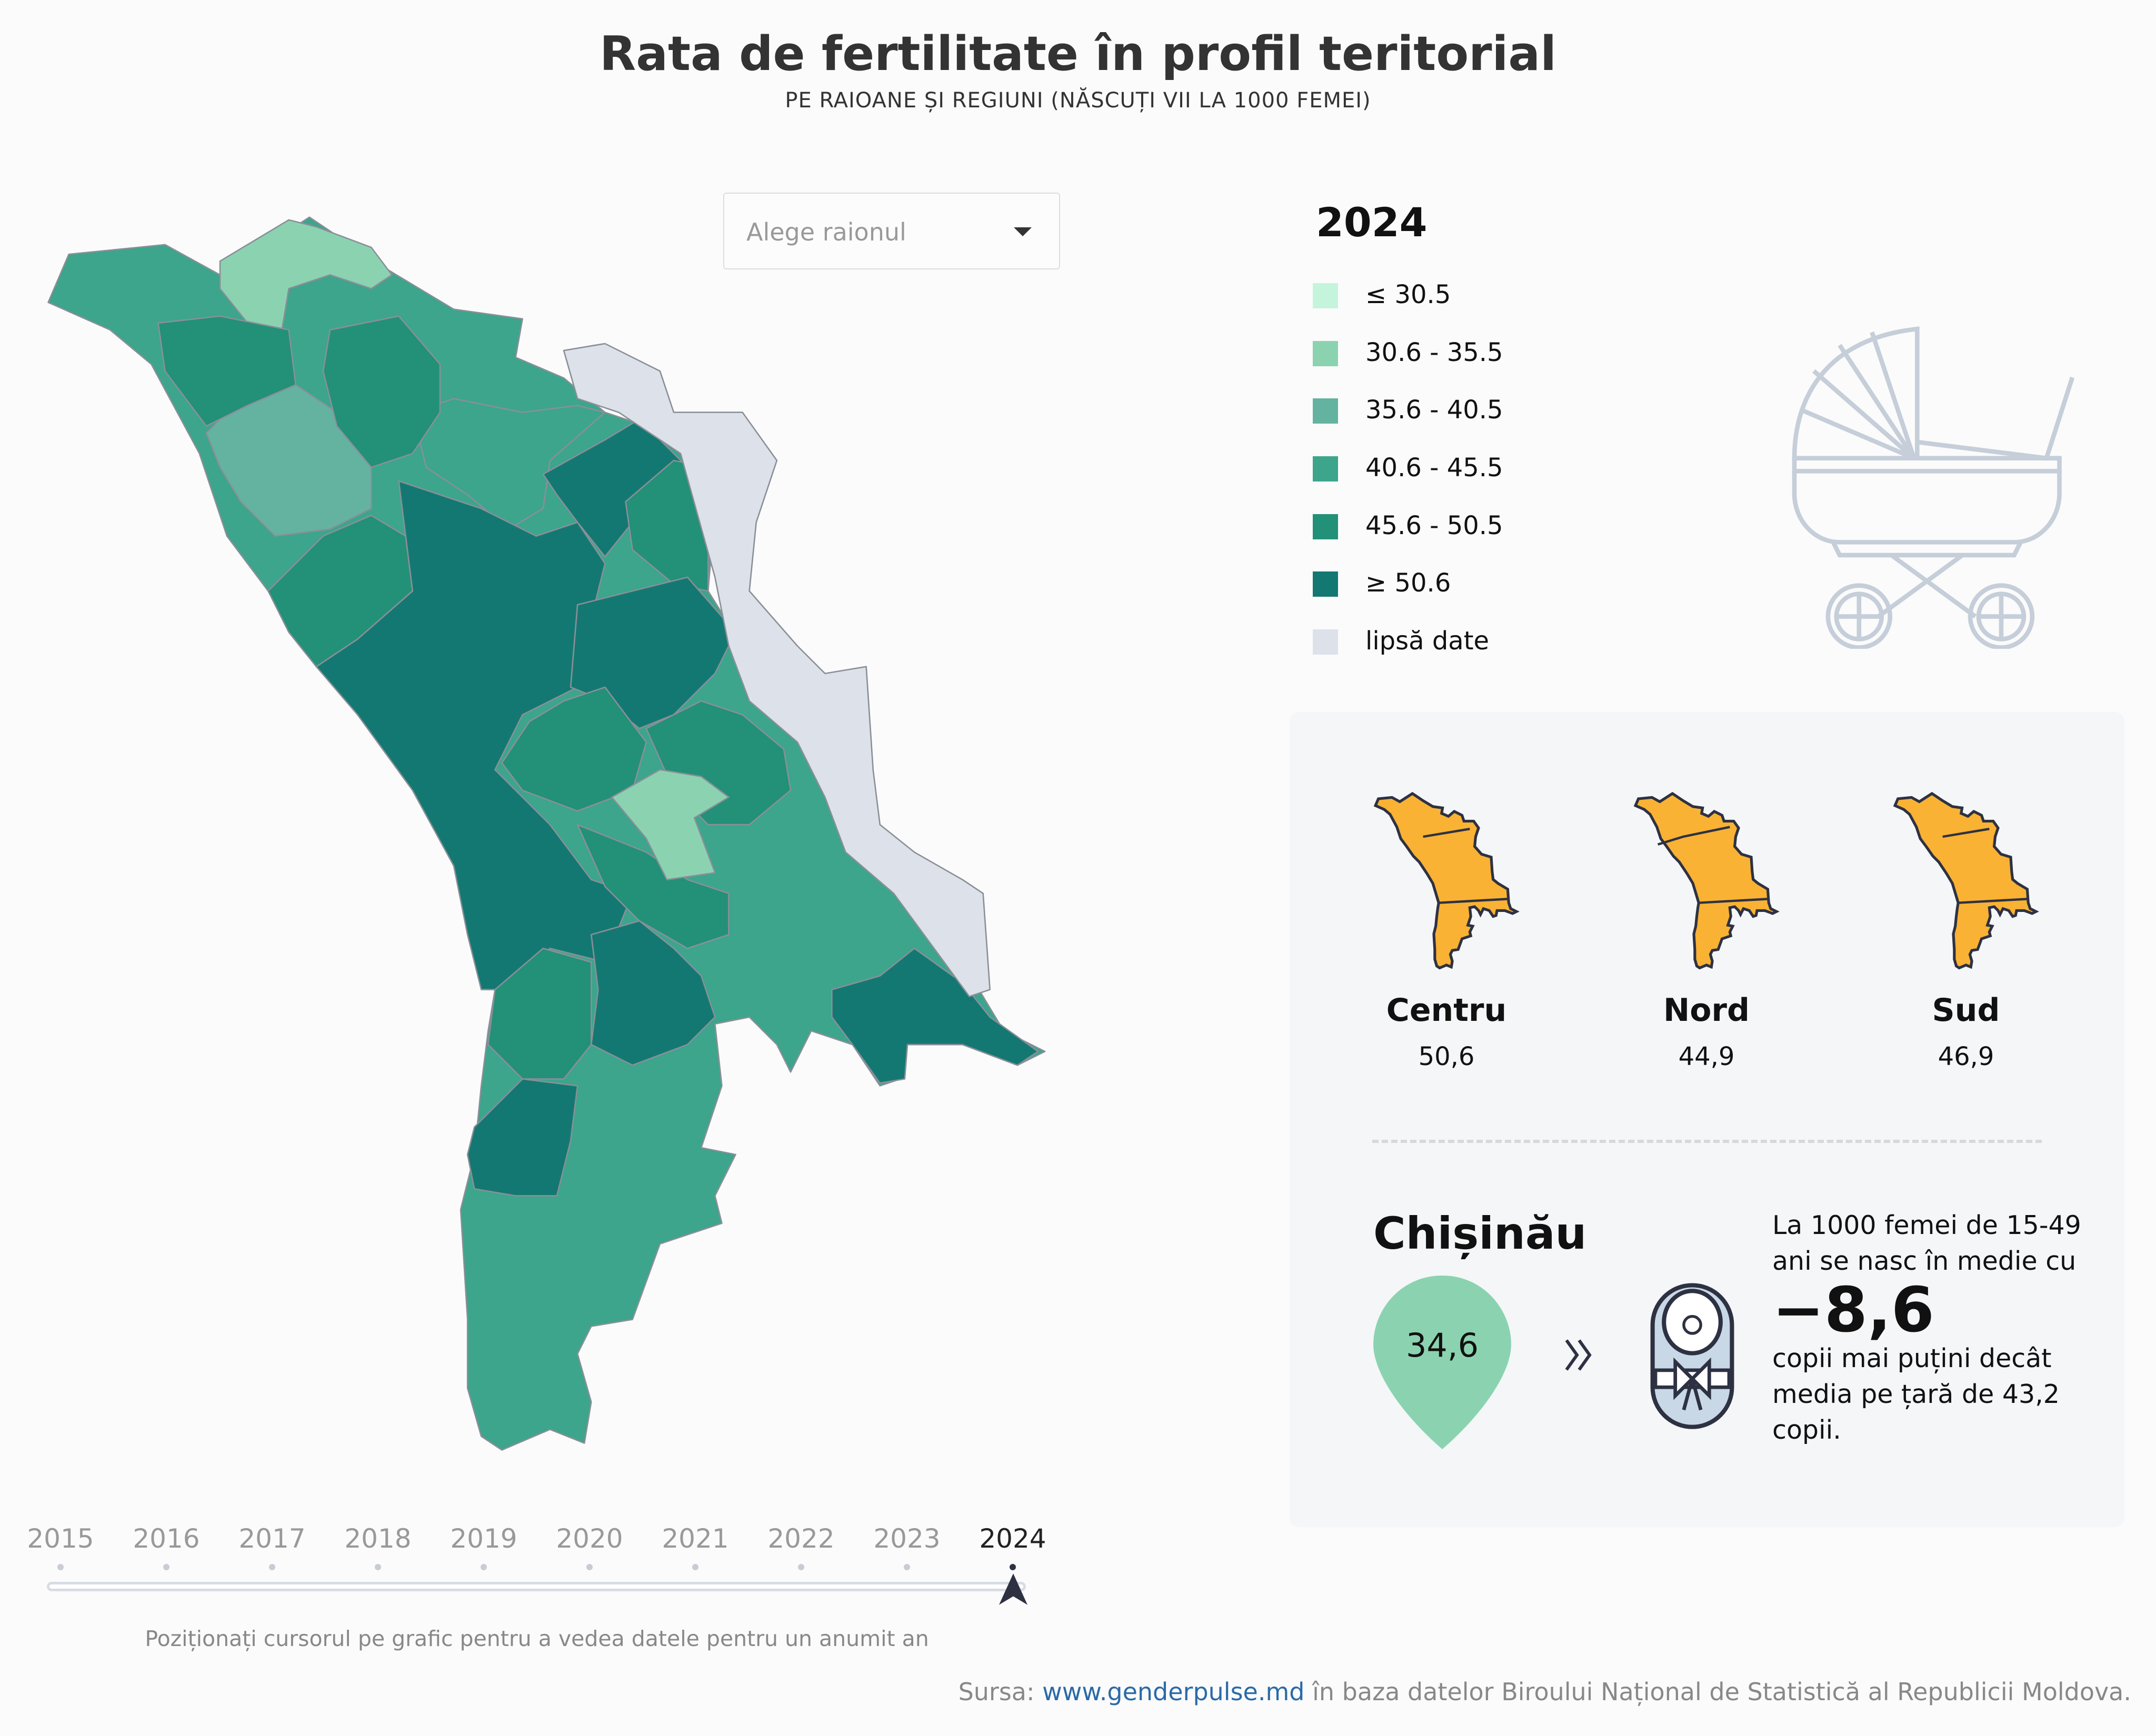 This screenshot has height=1736, width=2156. Describe the element at coordinates (1446, 1010) in the screenshot. I see `region-name-centru: Centru` at that location.